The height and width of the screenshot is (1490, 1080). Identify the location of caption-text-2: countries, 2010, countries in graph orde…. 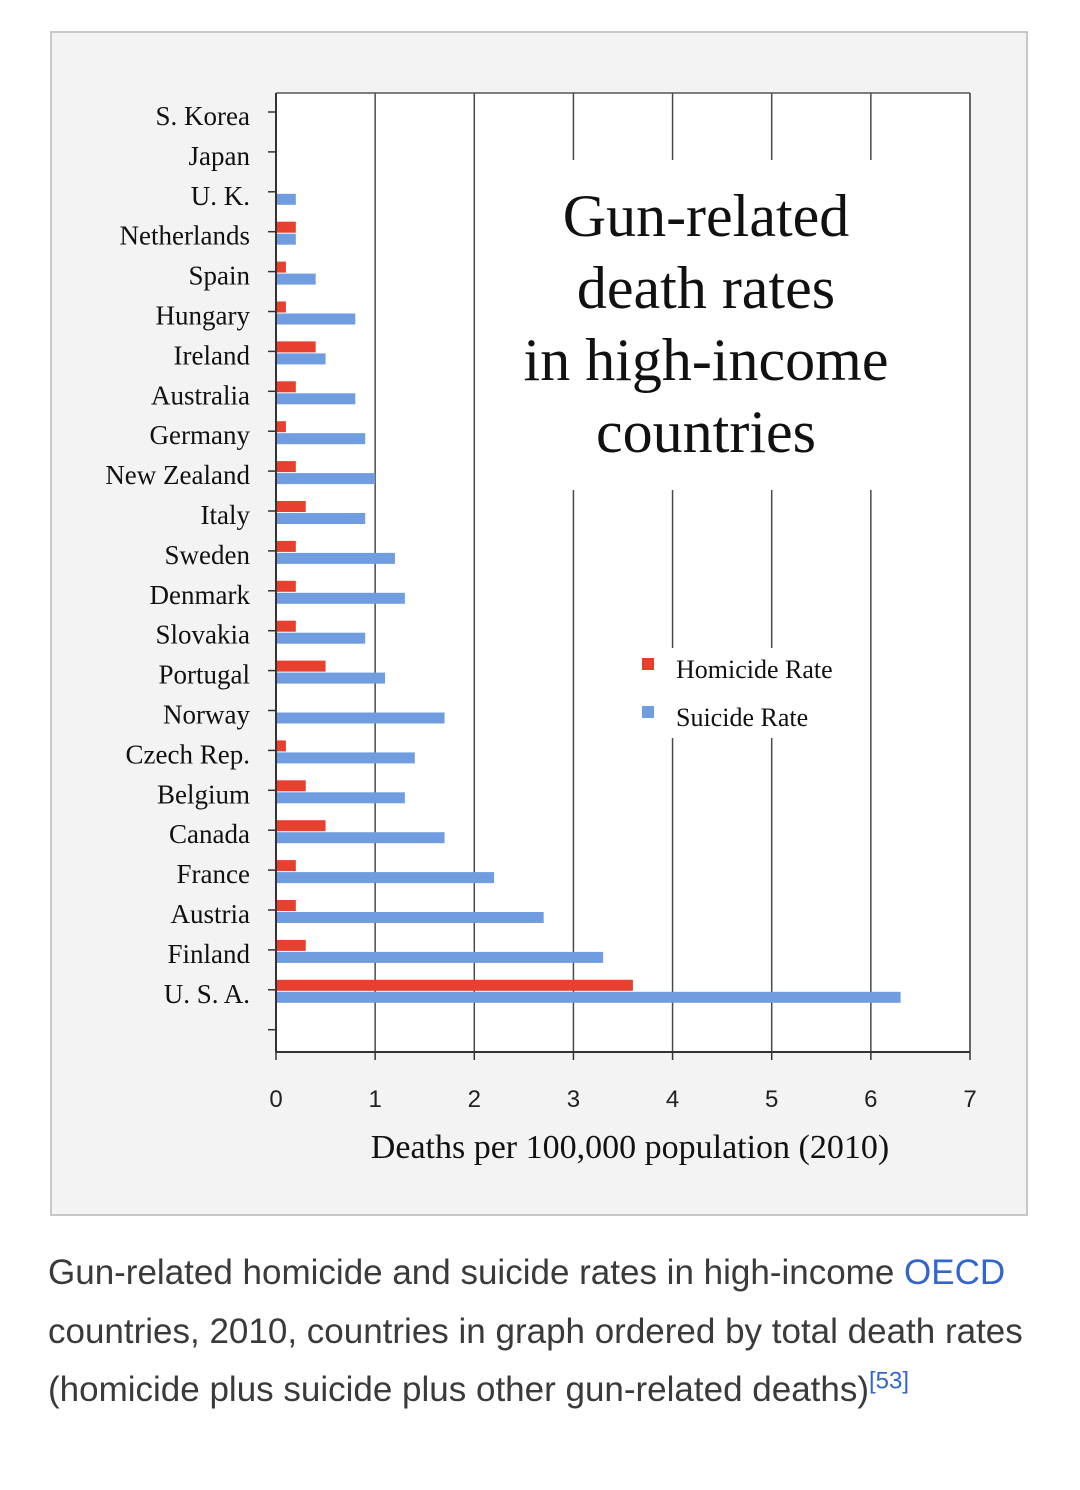
(535, 1360).